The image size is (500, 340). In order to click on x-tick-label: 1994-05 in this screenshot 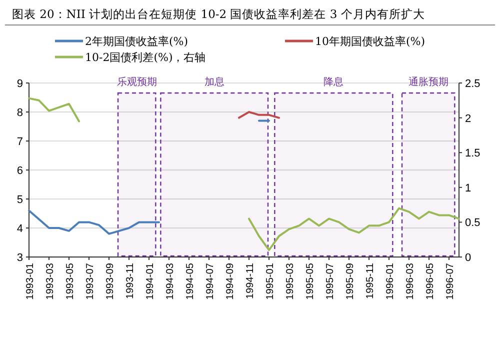, I will do `click(190, 281)`.